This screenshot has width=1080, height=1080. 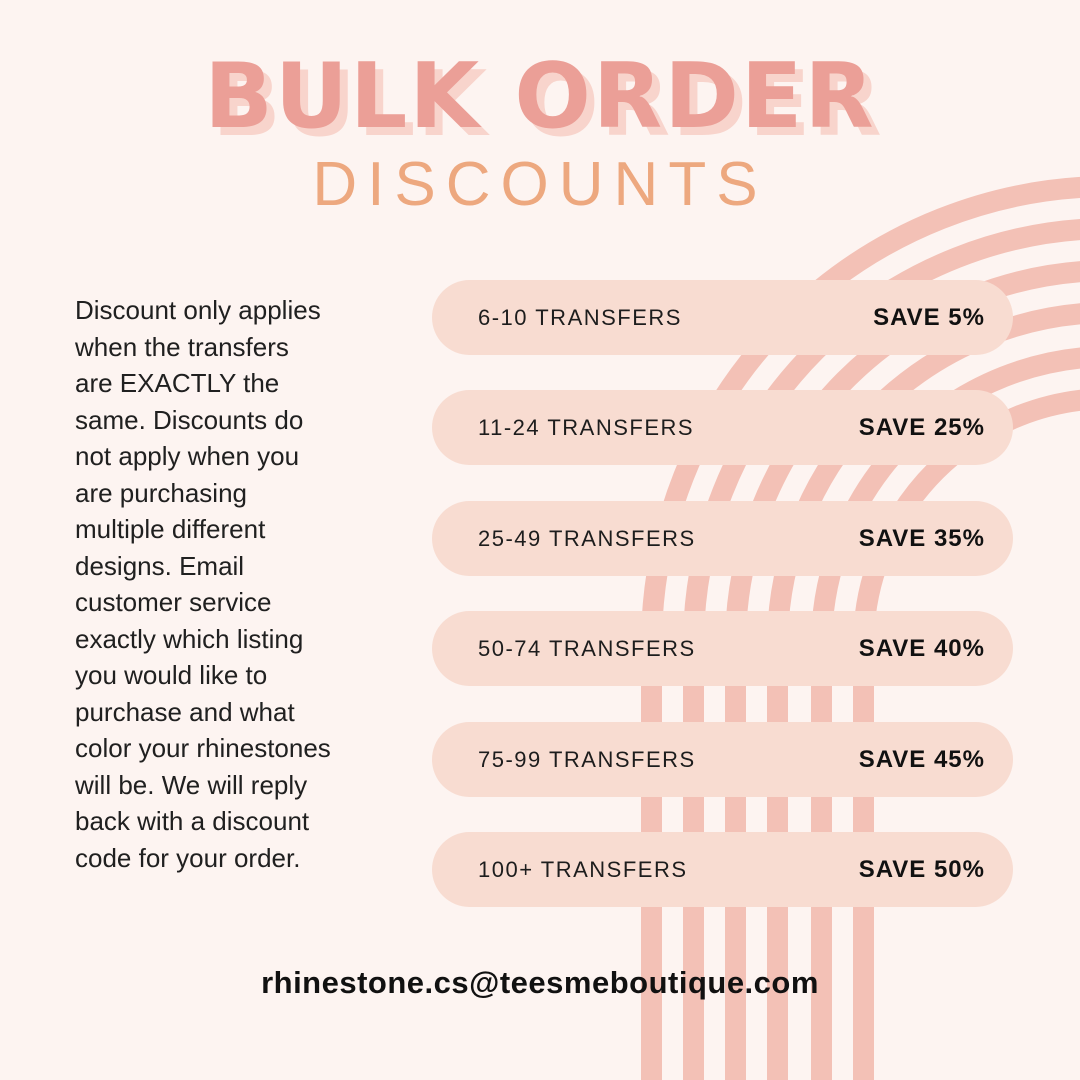 What do you see at coordinates (587, 759) in the screenshot?
I see `tier-range-label: 75-99 TRANSFERS` at bounding box center [587, 759].